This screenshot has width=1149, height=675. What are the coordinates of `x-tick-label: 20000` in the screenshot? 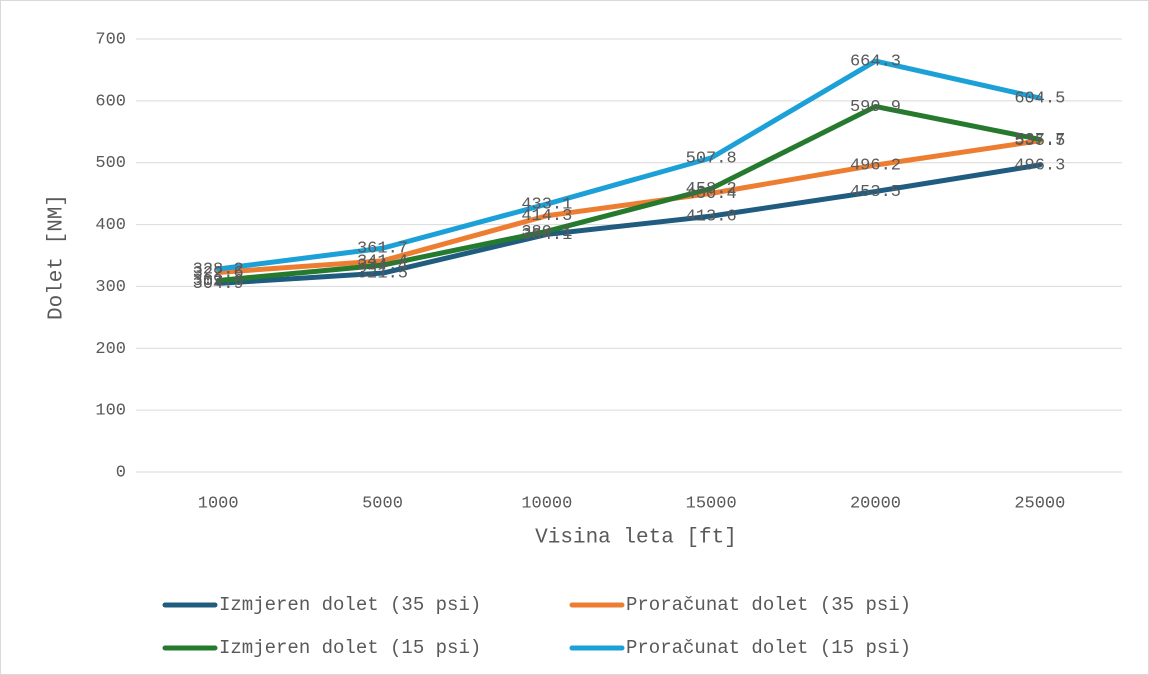 It's located at (875, 503).